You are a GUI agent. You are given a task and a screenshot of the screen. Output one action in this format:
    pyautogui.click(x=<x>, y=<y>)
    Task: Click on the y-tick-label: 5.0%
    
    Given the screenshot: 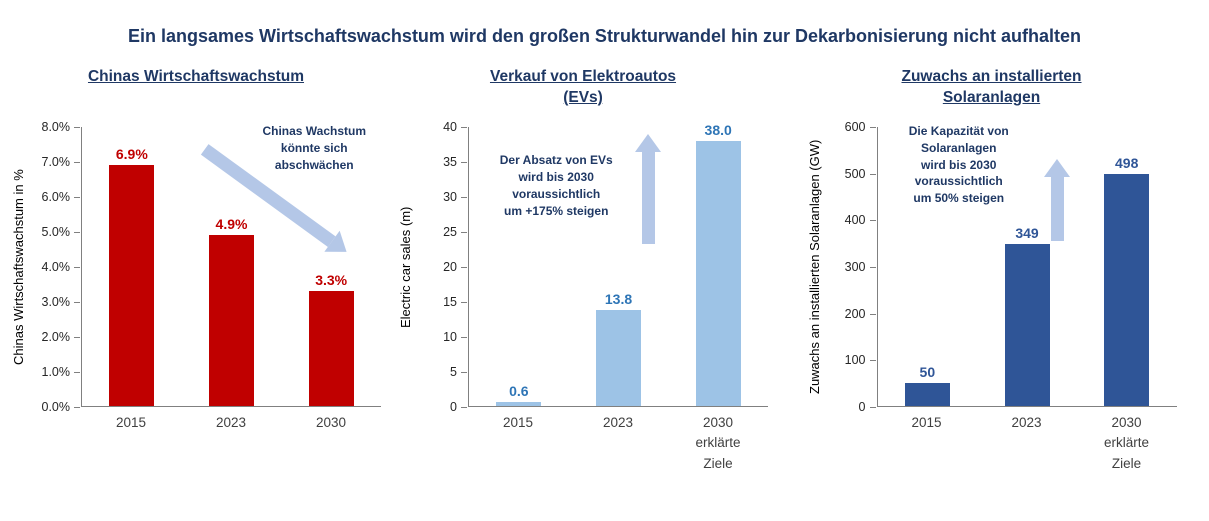 What is the action you would take?
    pyautogui.click(x=60, y=232)
    